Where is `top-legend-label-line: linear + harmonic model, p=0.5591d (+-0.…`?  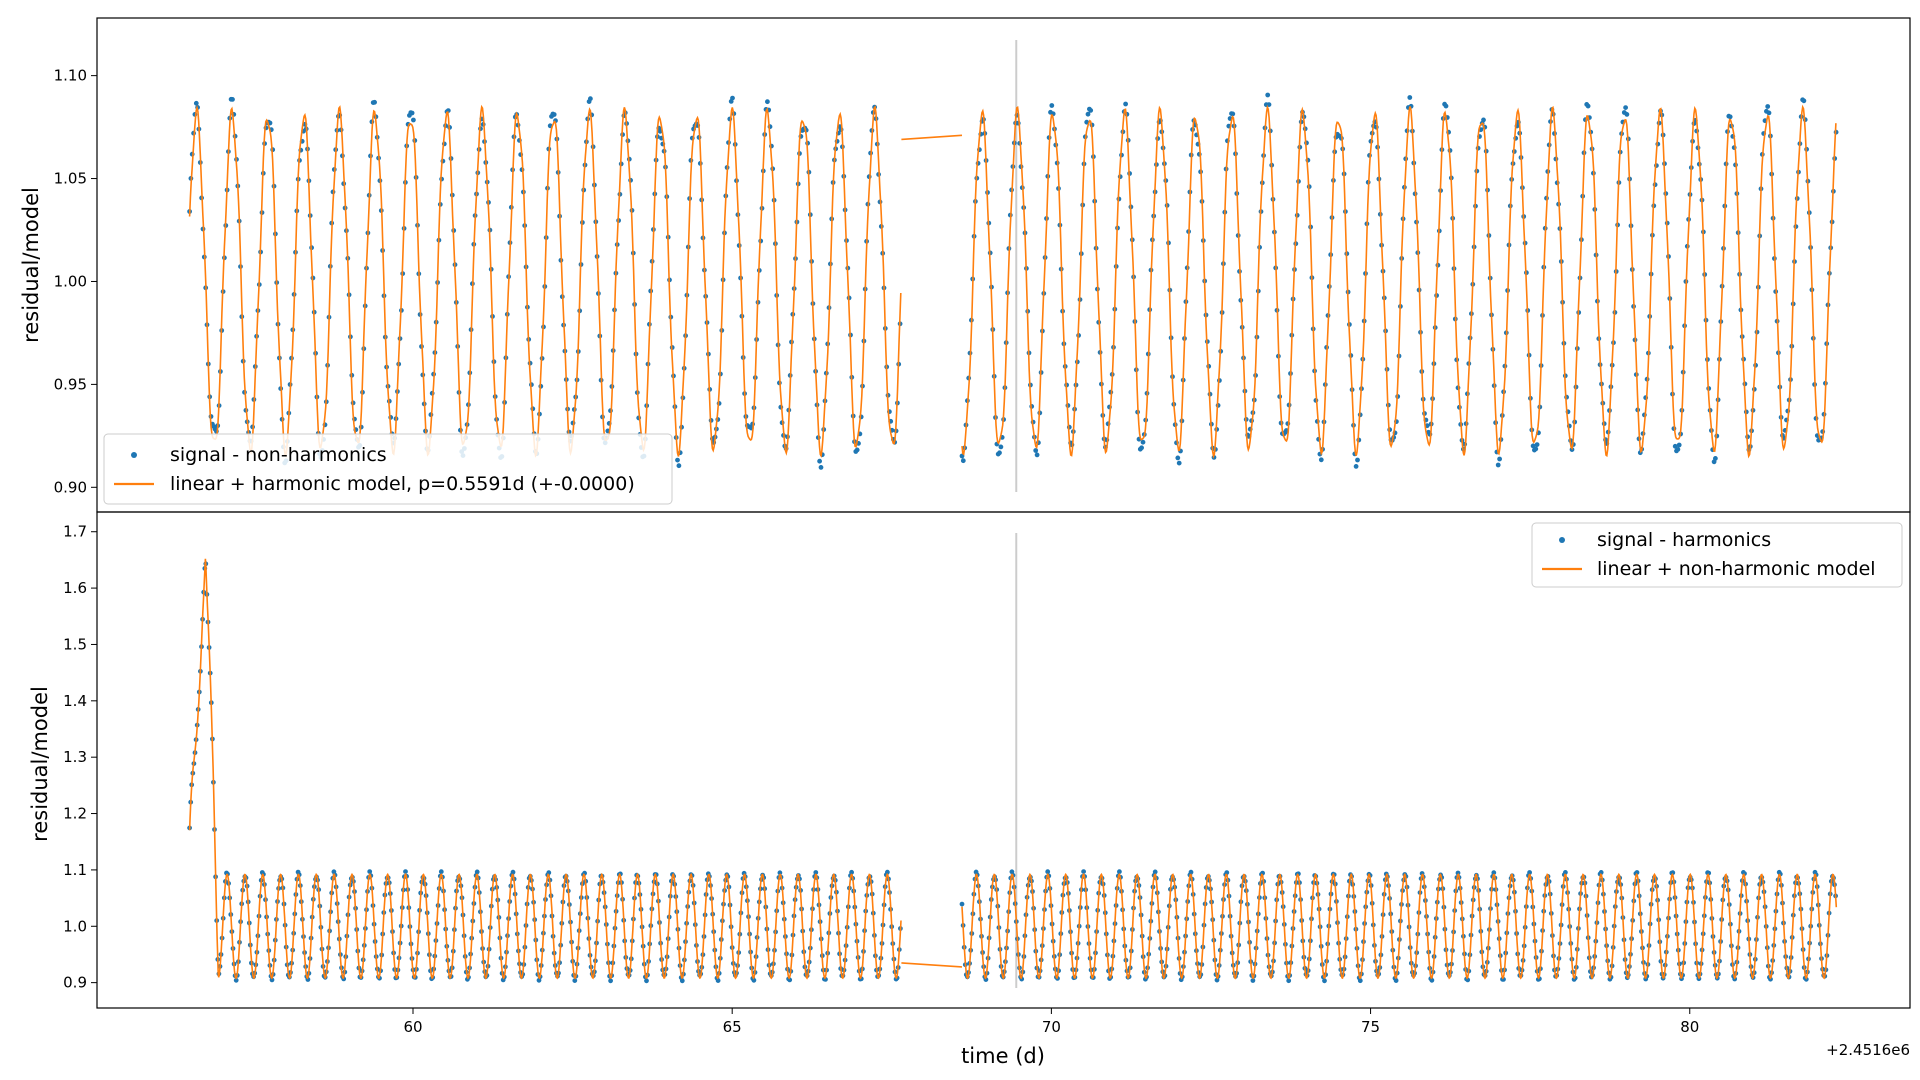 top-legend-label-line: linear + harmonic model, p=0.5591d (+-0.… is located at coordinates (402, 484).